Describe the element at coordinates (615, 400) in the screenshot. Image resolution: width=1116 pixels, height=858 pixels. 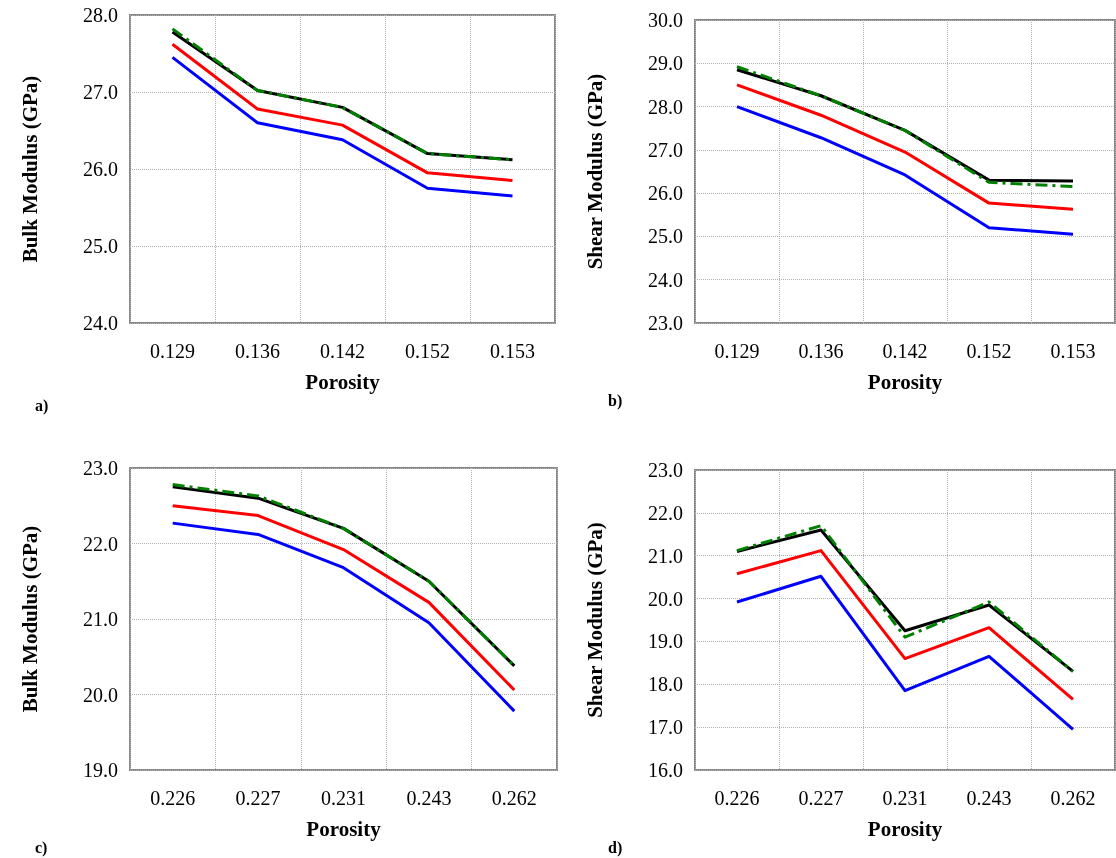
I see `text: b)` at that location.